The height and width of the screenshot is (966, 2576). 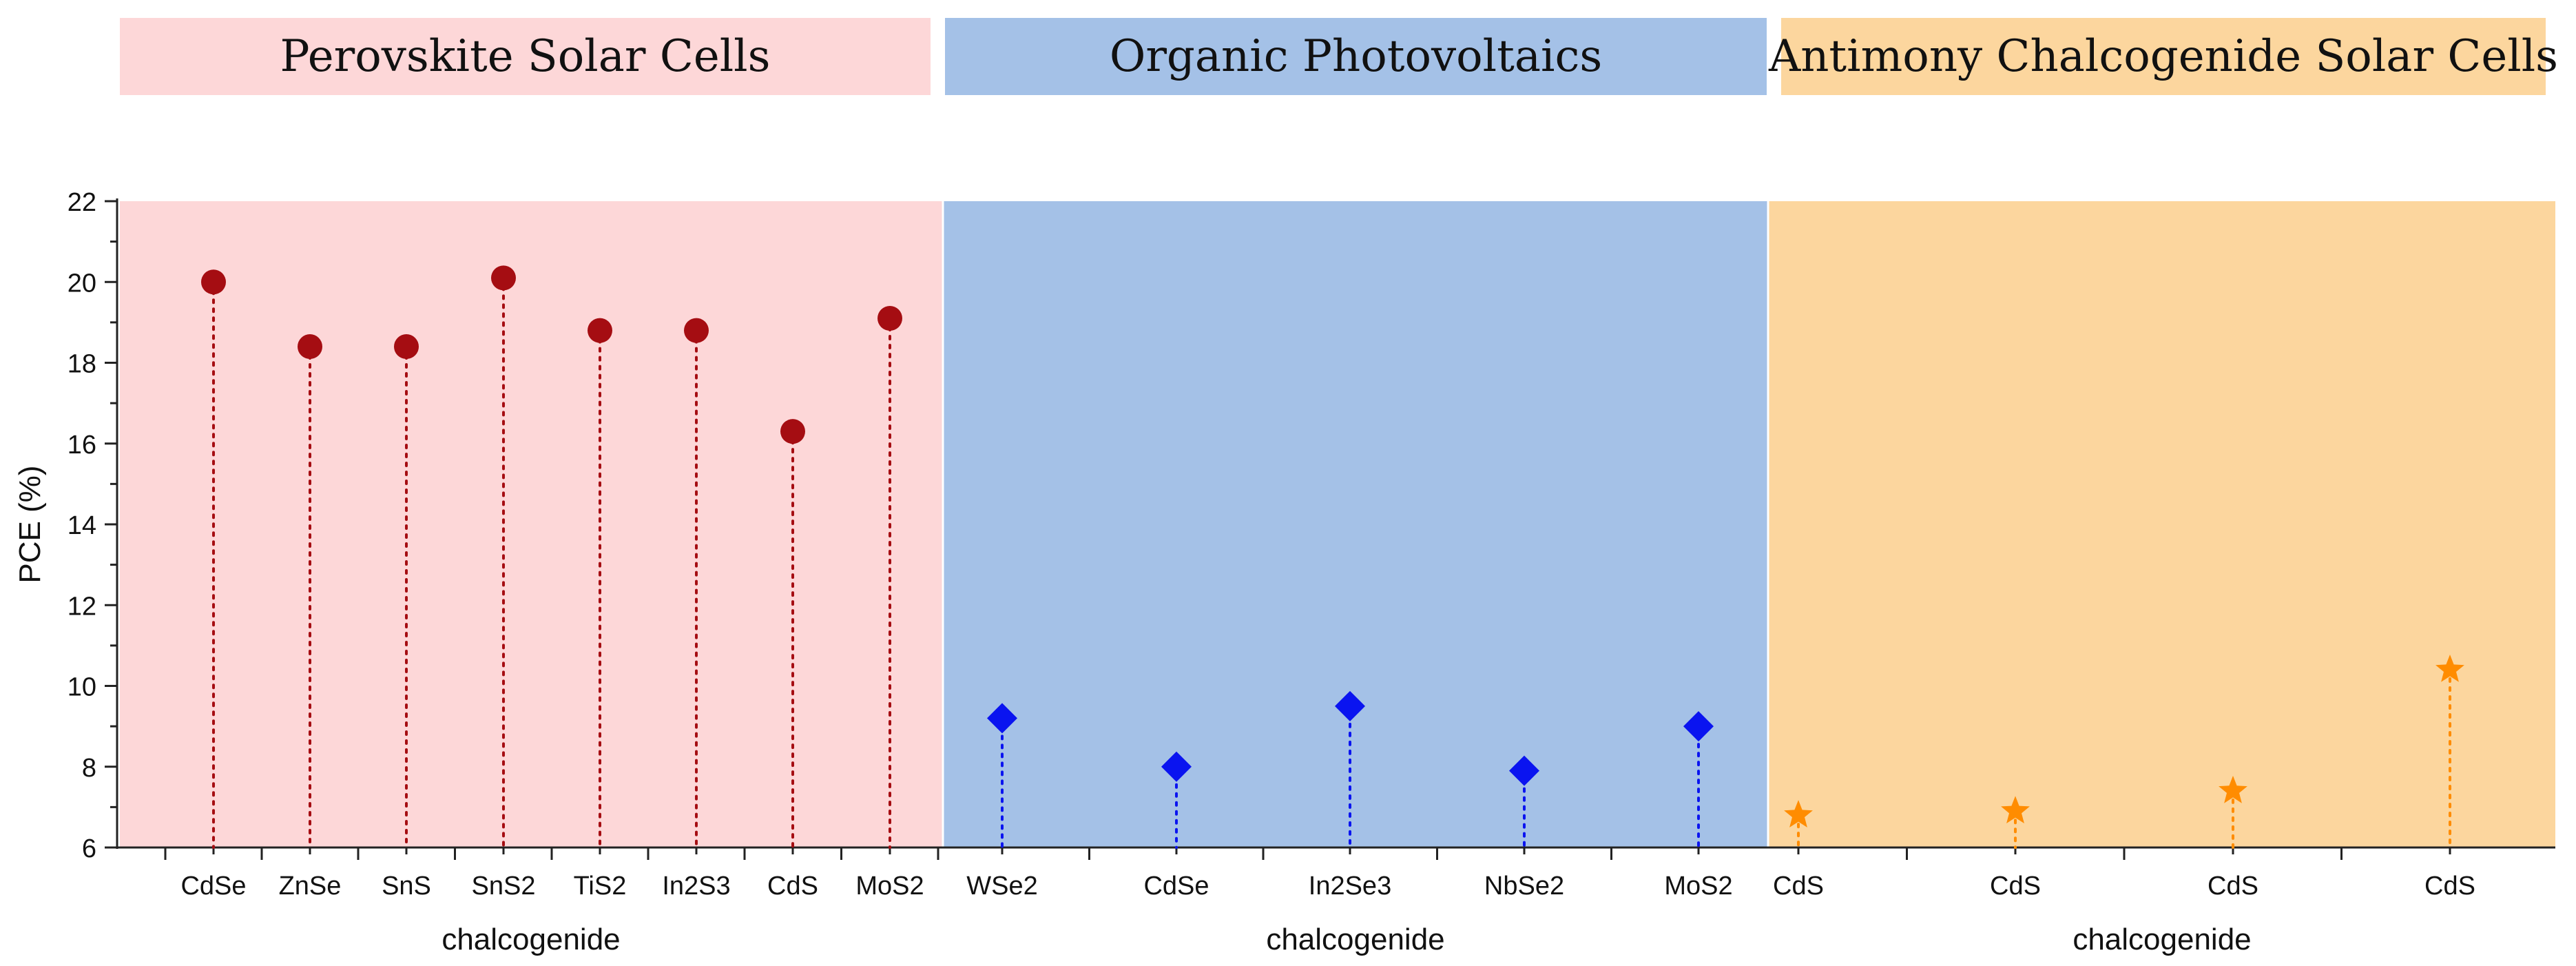 What do you see at coordinates (81, 202) in the screenshot?
I see `y-tick-label: 22` at bounding box center [81, 202].